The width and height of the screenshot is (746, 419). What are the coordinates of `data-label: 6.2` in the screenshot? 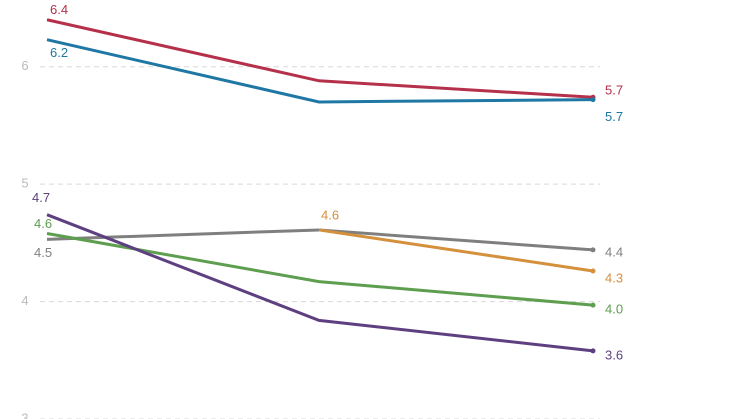 It's located at (59, 52).